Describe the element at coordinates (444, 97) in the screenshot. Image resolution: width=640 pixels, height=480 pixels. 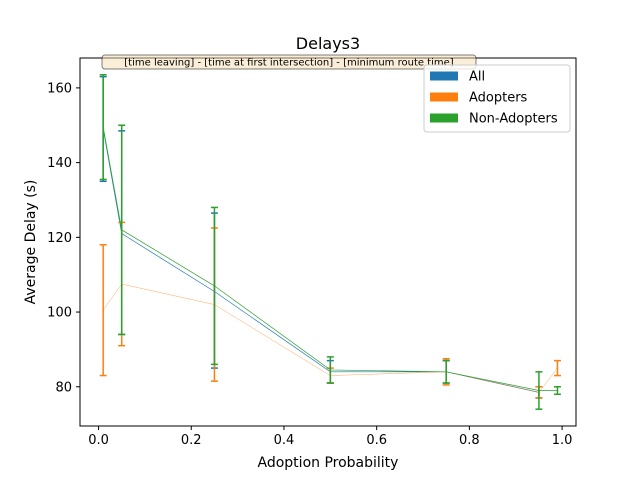
I see `legend-swatch-adopters` at that location.